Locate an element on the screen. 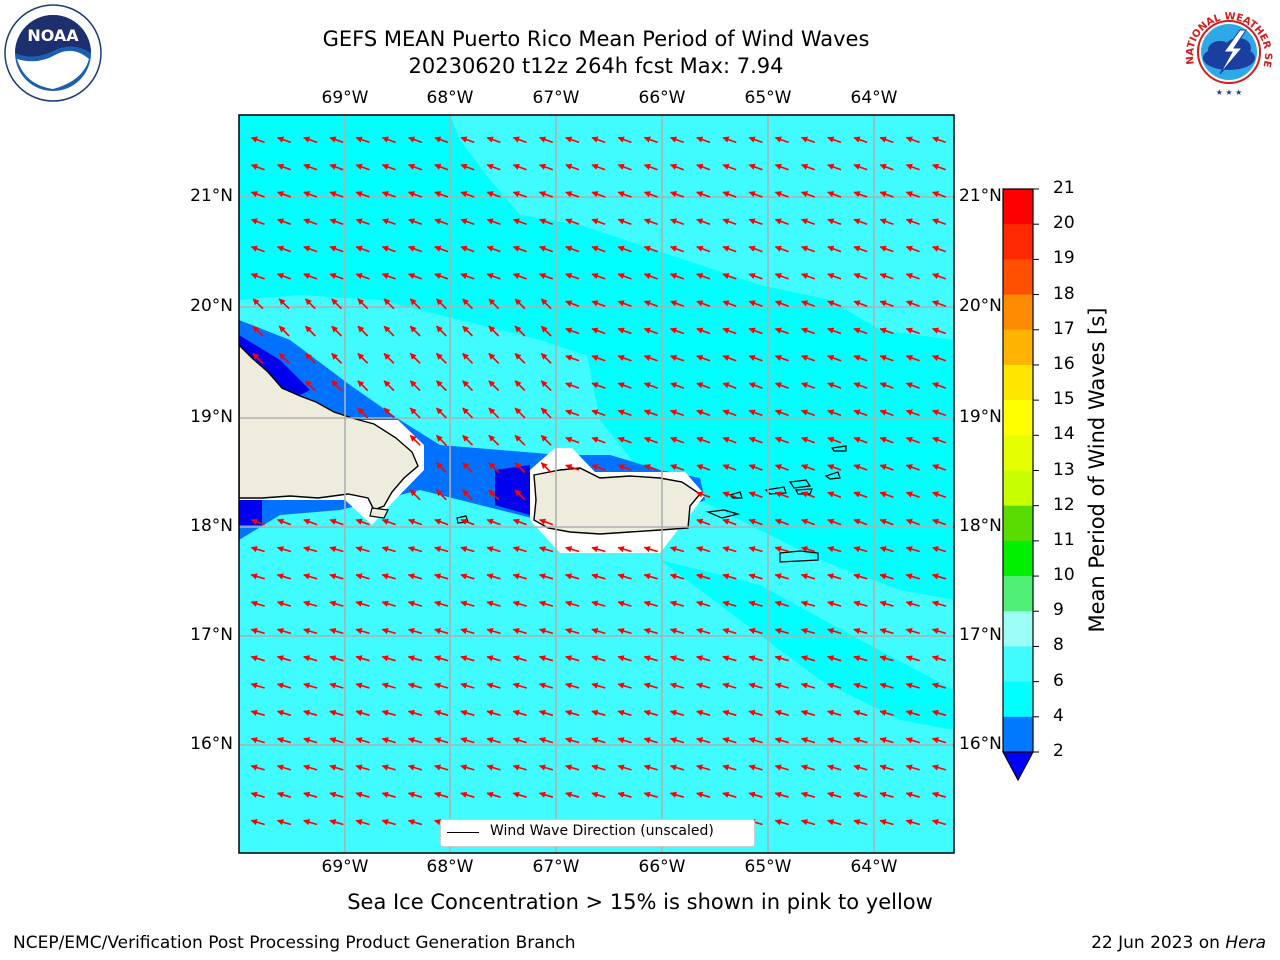 Image resolution: width=1280 pixels, height=960 pixels. colorbar-tick-label-6: 6 is located at coordinates (1058, 680).